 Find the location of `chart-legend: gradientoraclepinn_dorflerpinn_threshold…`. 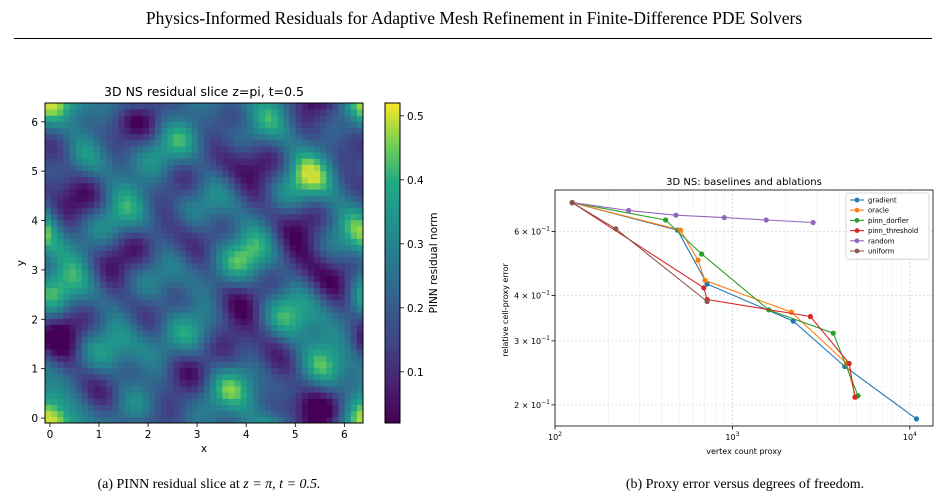

chart-legend: gradientoraclepinn_dorflerpinn_threshold… is located at coordinates (887, 226).